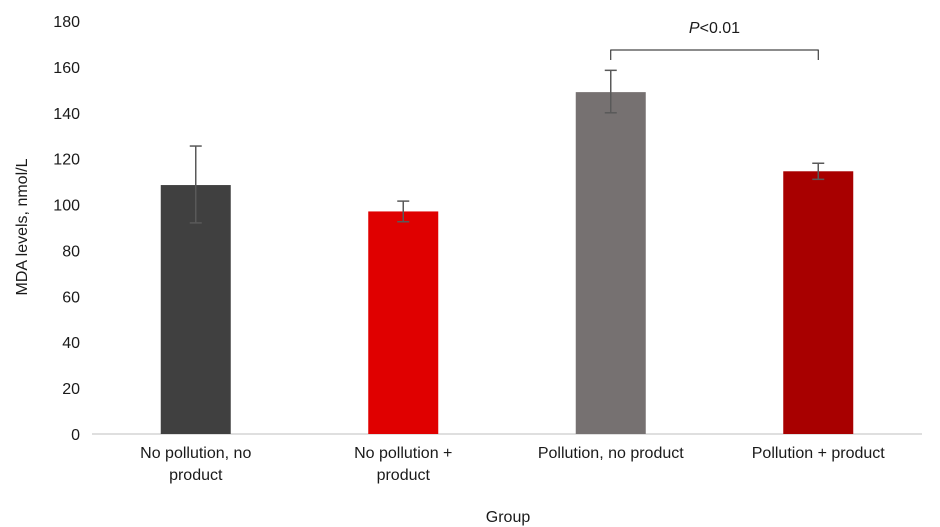 The width and height of the screenshot is (940, 527). Describe the element at coordinates (66, 229) in the screenshot. I see `y-axis-ticks: 0 20 40 60 80 100 120 140 160 180` at that location.